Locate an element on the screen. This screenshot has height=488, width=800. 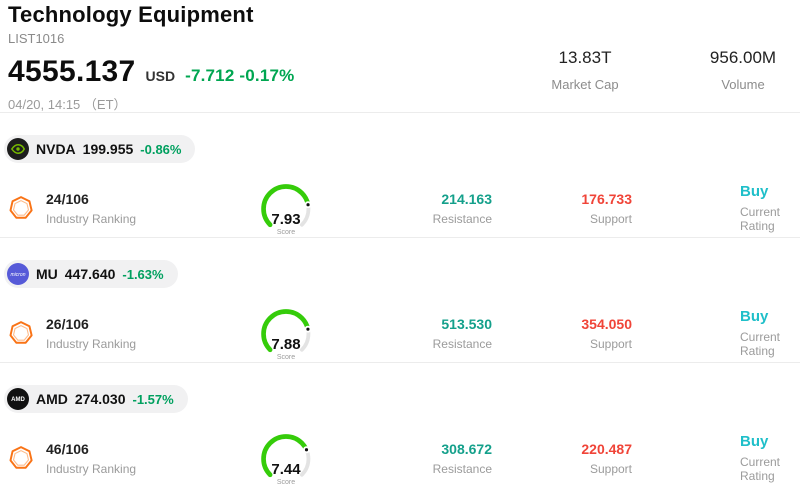
ticker-price: 274.030 is located at coordinates (100, 399).